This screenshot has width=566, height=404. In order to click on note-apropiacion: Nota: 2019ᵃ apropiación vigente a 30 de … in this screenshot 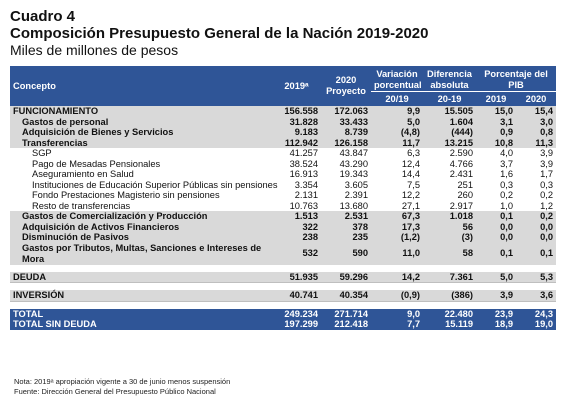, I will do `click(122, 381)`.